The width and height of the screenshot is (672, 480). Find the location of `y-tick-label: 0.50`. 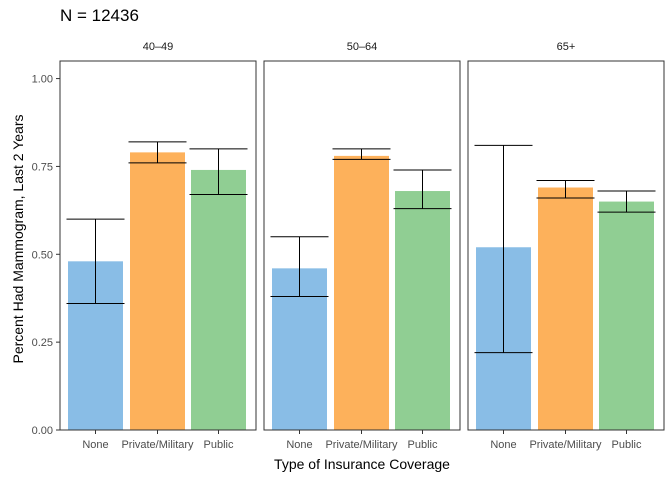

y-tick-label: 0.50 is located at coordinates (42, 255).